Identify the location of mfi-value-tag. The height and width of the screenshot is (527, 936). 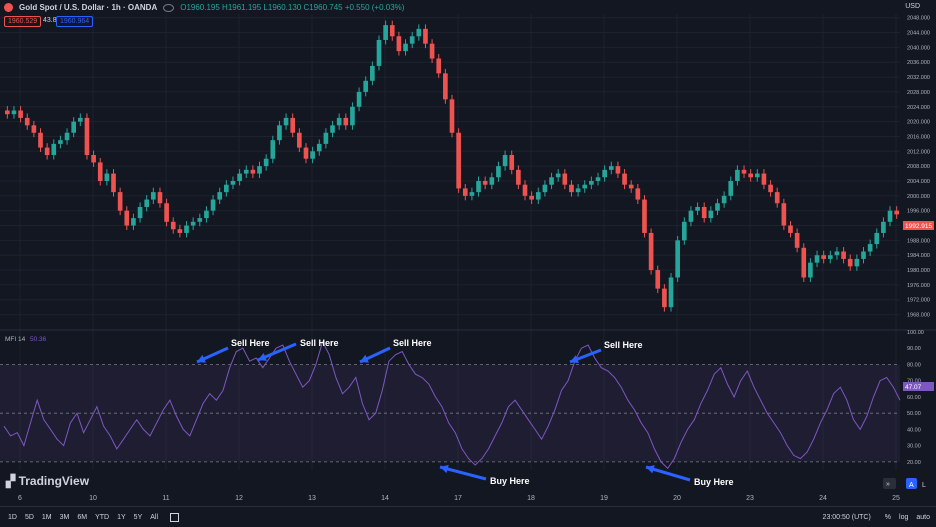
(918, 386).